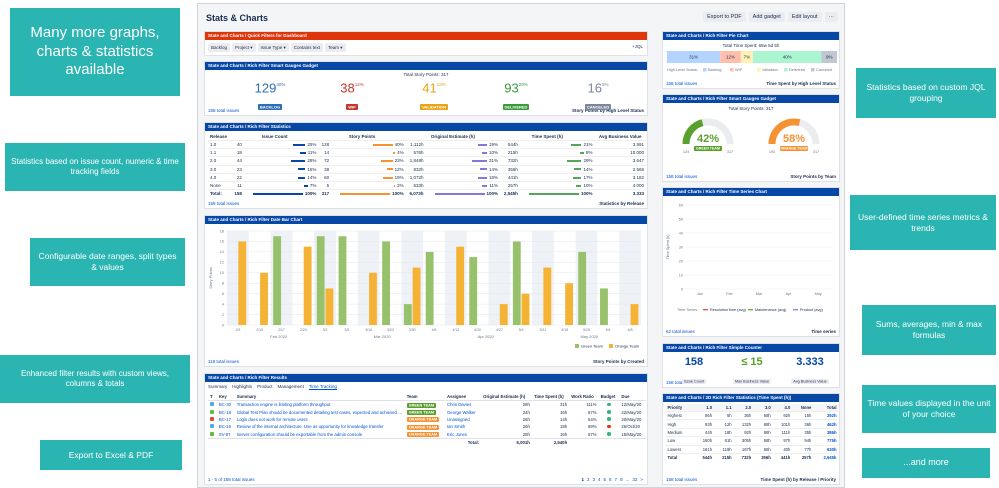 Image resolution: width=999 pixels, height=488 pixels. I want to click on jql-button: +JQL, so click(637, 46).